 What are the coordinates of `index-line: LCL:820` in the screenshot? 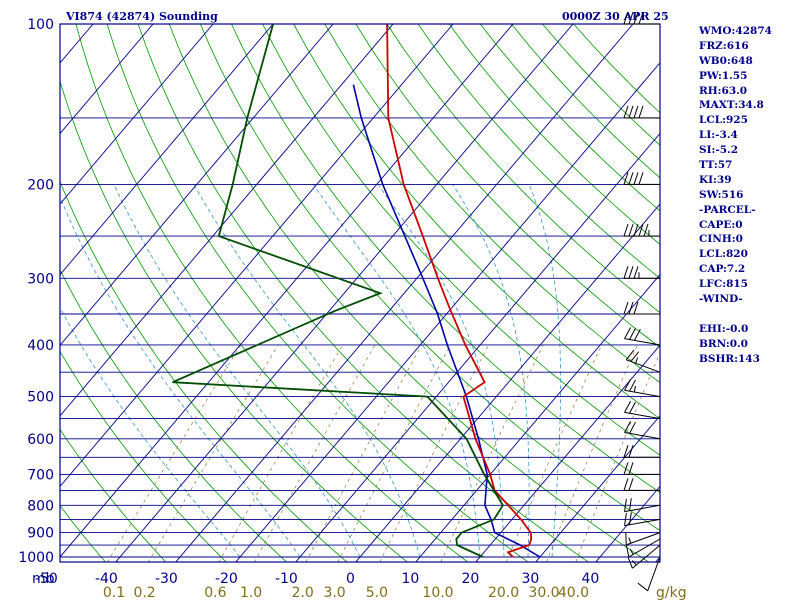 It's located at (723, 254).